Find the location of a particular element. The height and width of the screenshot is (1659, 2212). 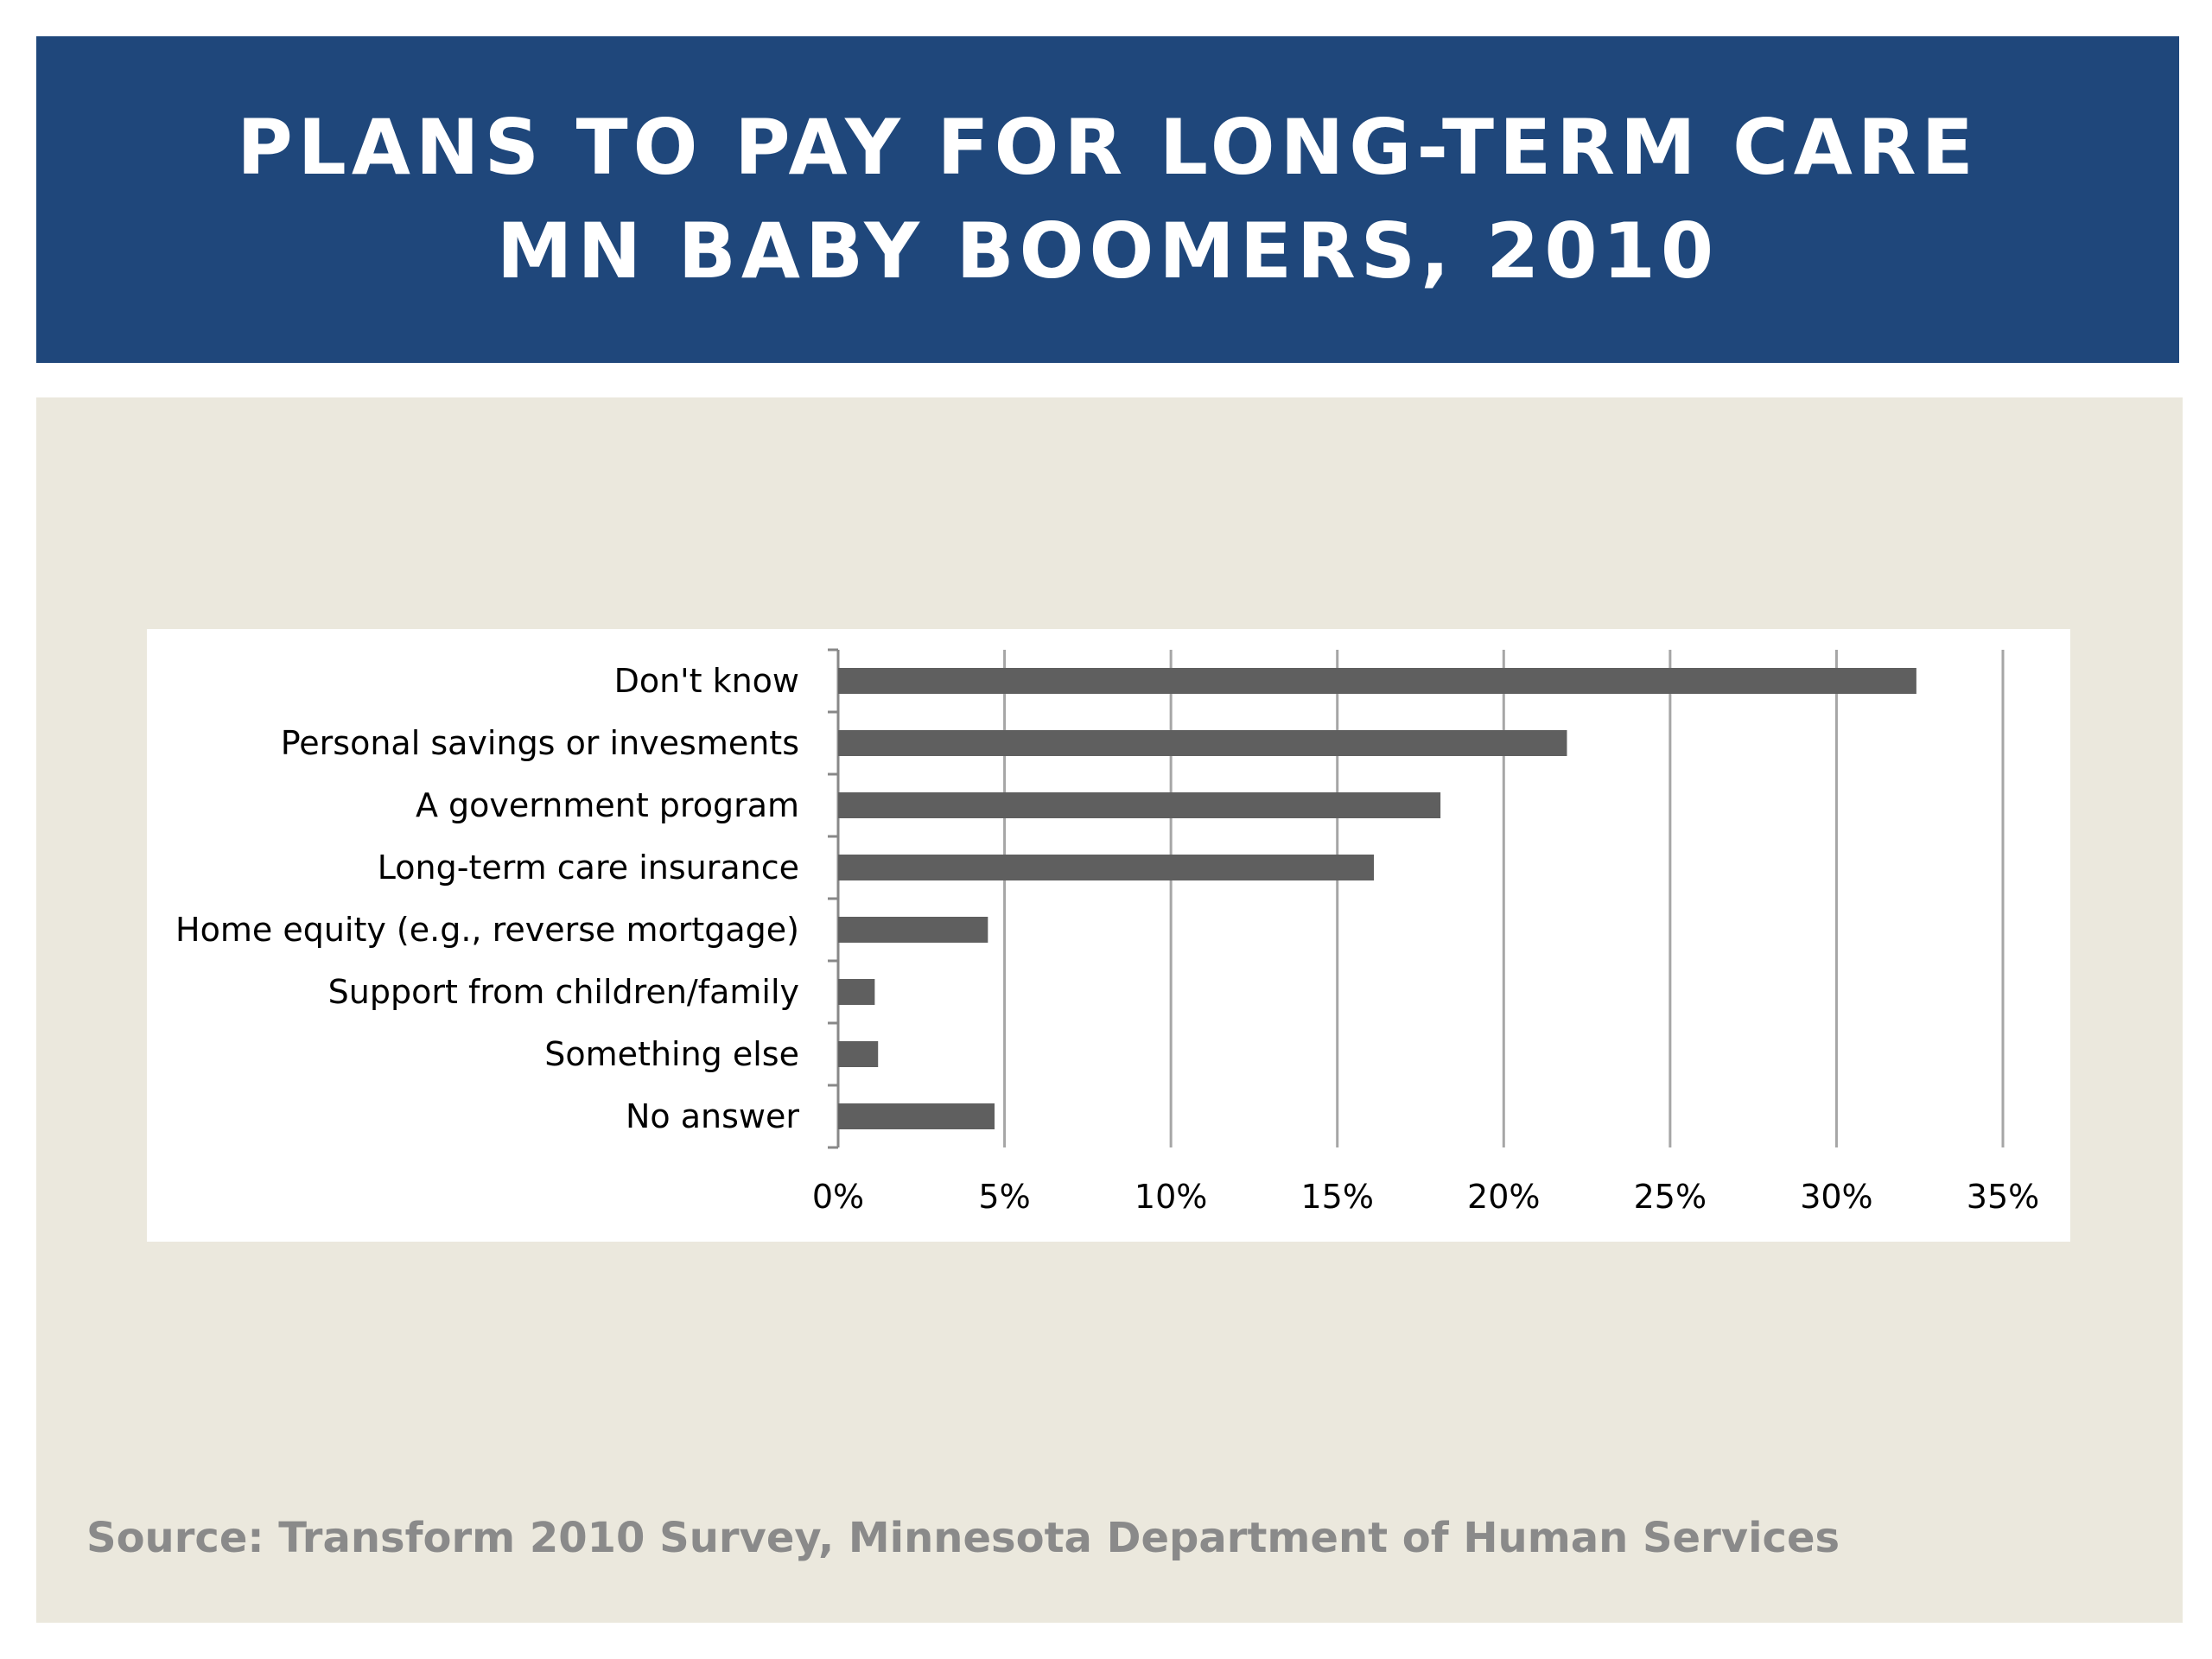

x-tick-label: 20% is located at coordinates (1503, 1197).